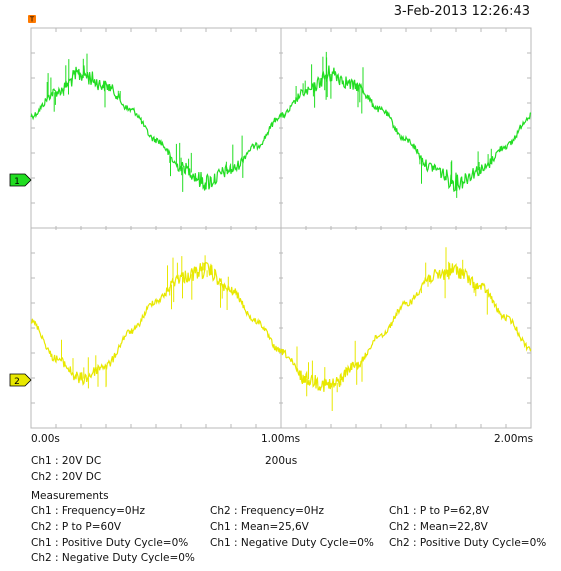  I want to click on trigger-marker: T, so click(32, 19).